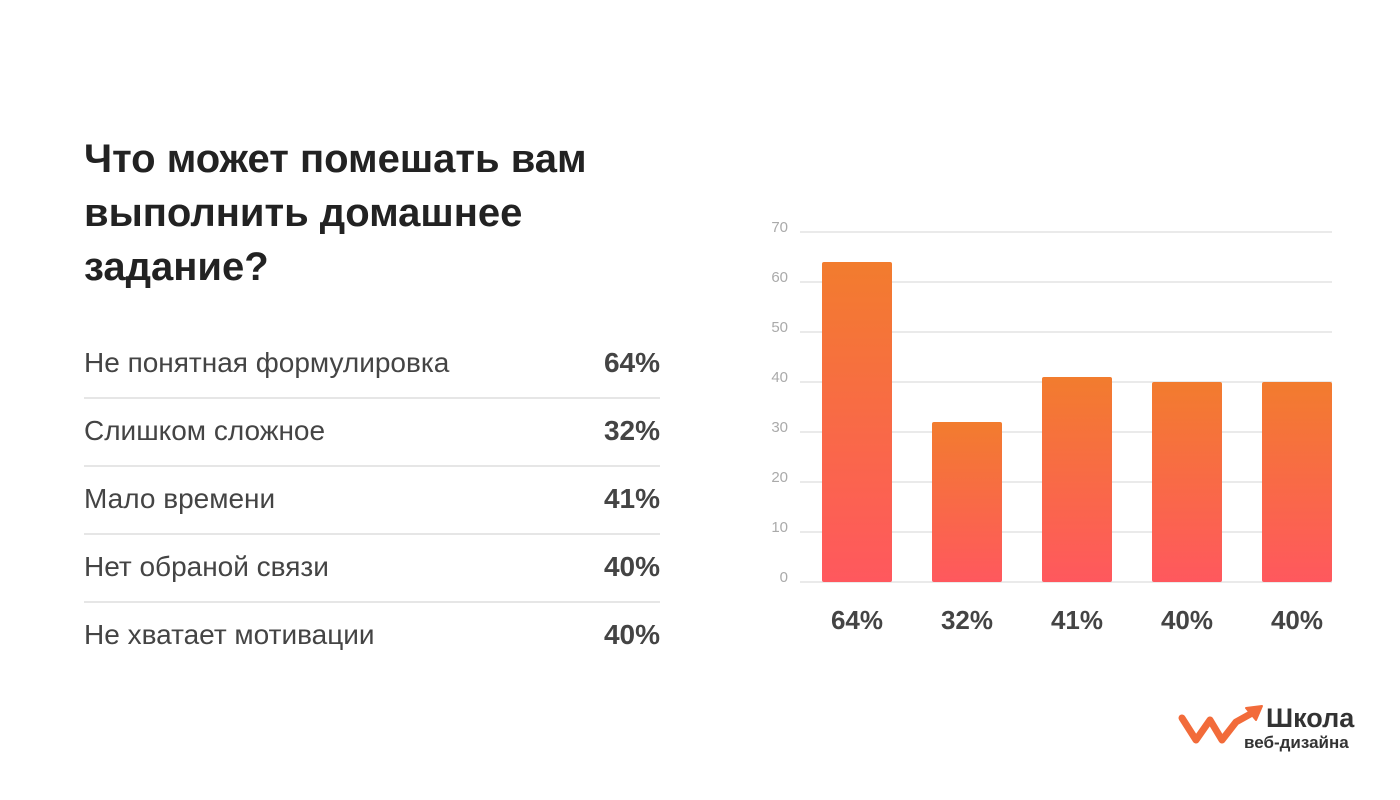 Image resolution: width=1400 pixels, height=800 pixels. I want to click on table-row: Не понятная формулировка 64%, so click(372, 362).